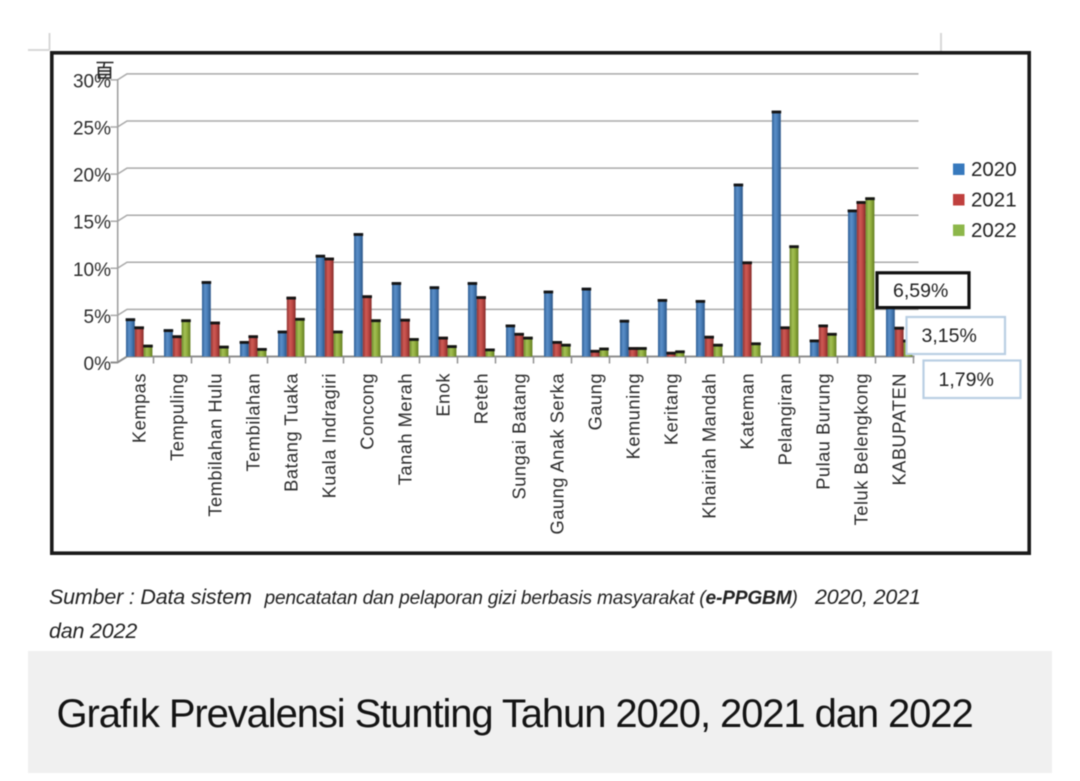 This screenshot has width=1080, height=781. What do you see at coordinates (92, 129) in the screenshot?
I see `svg-text: 25%` at bounding box center [92, 129].